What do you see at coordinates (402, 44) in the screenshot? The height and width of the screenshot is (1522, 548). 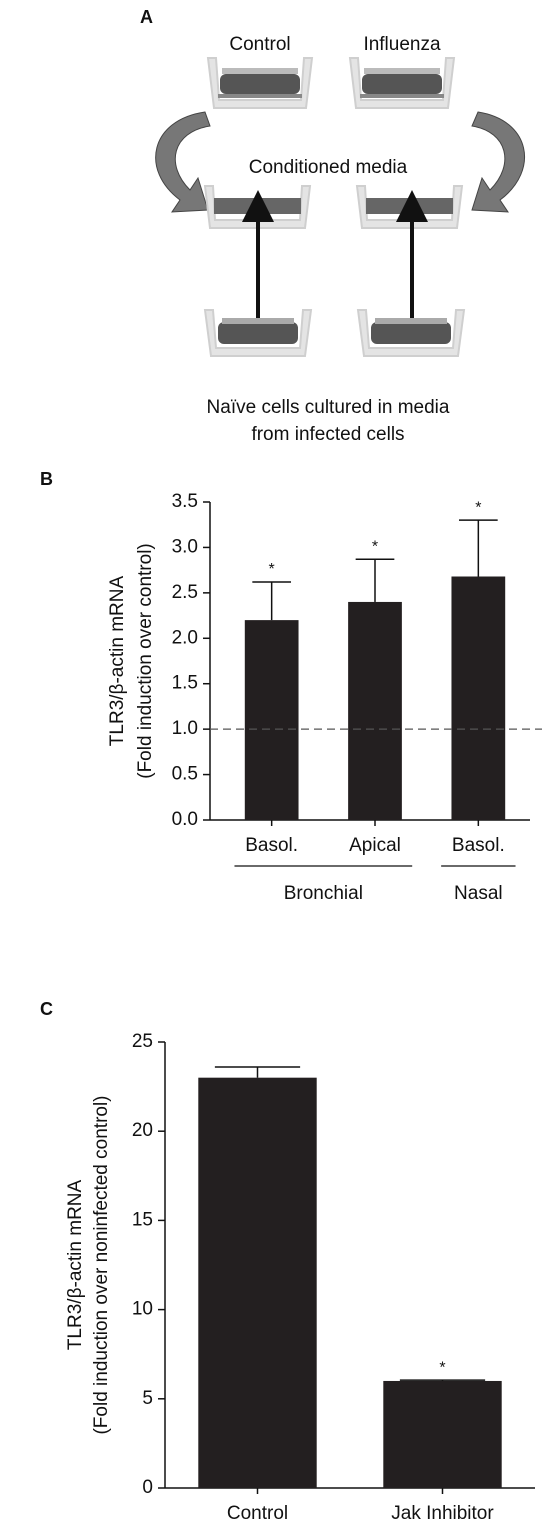 I see `well-label: Influenza` at bounding box center [402, 44].